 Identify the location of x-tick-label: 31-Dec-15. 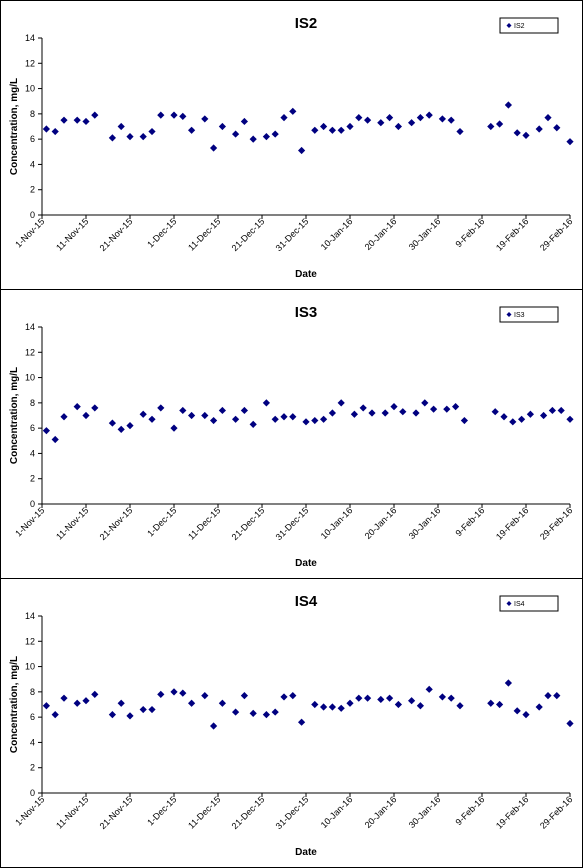
(292, 234).